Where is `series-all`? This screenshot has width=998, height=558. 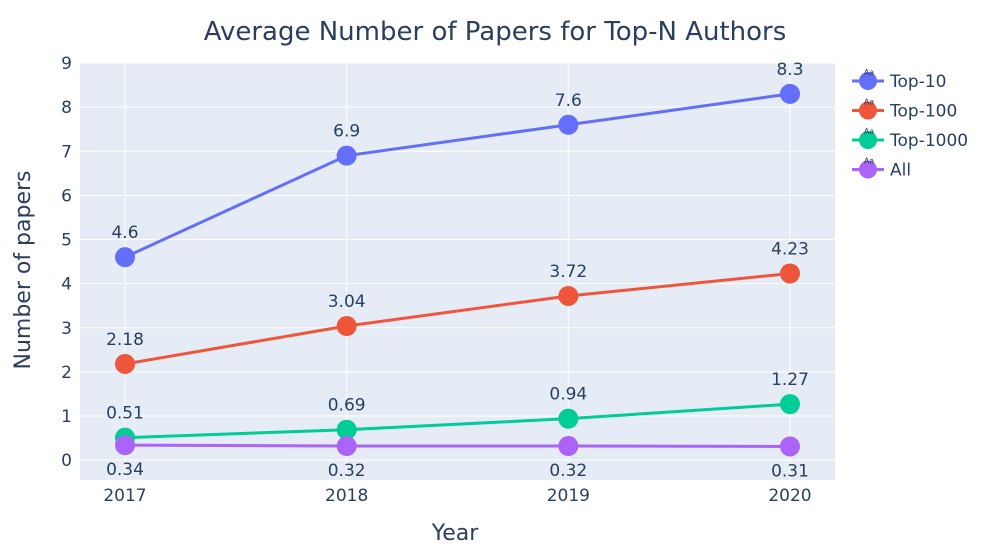 series-all is located at coordinates (457, 446).